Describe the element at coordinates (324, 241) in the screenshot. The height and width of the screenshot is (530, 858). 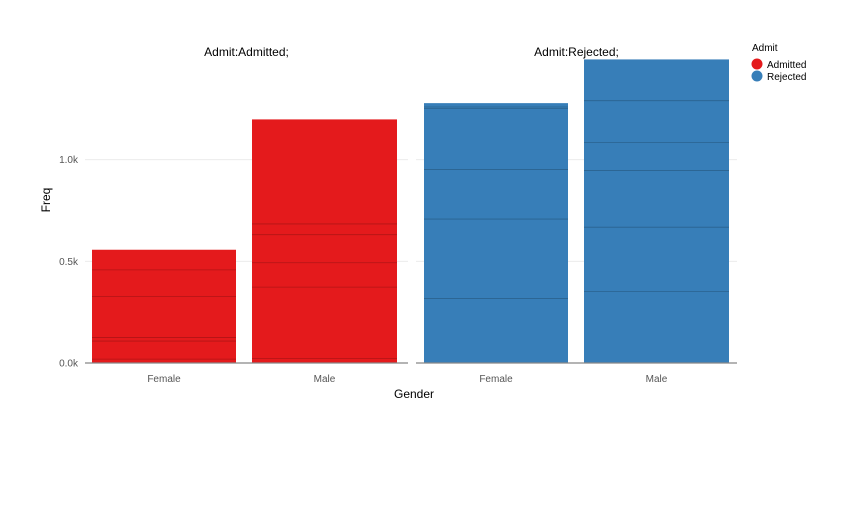
I see `bar-admitted-male` at that location.